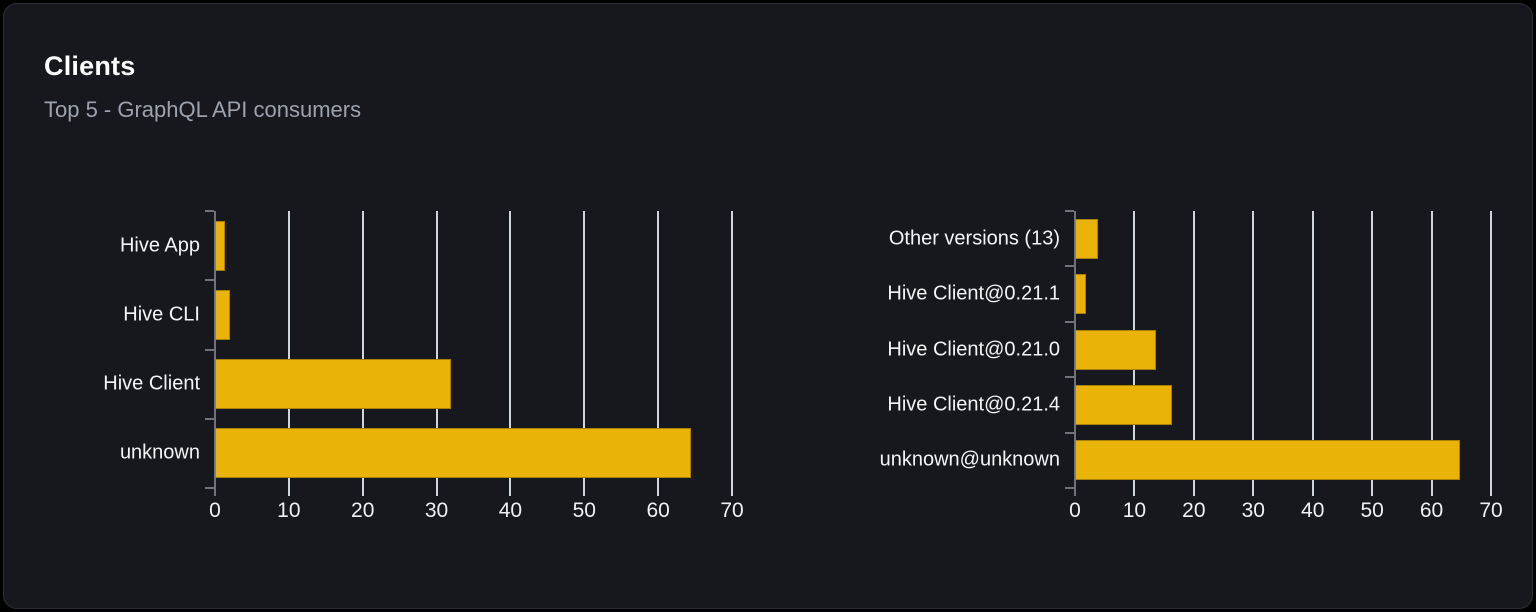  I want to click on category-label: Hive Client@0.21.4, so click(973, 404).